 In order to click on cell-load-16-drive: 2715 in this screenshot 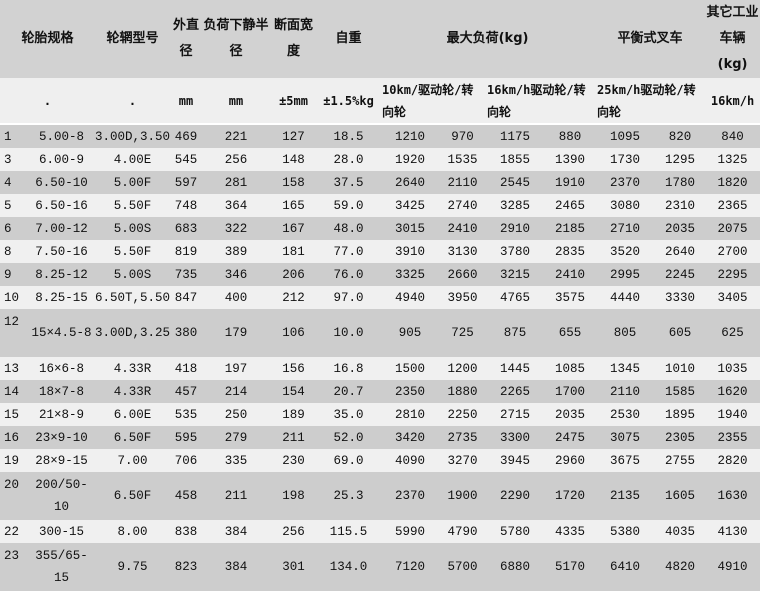, I will do `click(515, 414)`.